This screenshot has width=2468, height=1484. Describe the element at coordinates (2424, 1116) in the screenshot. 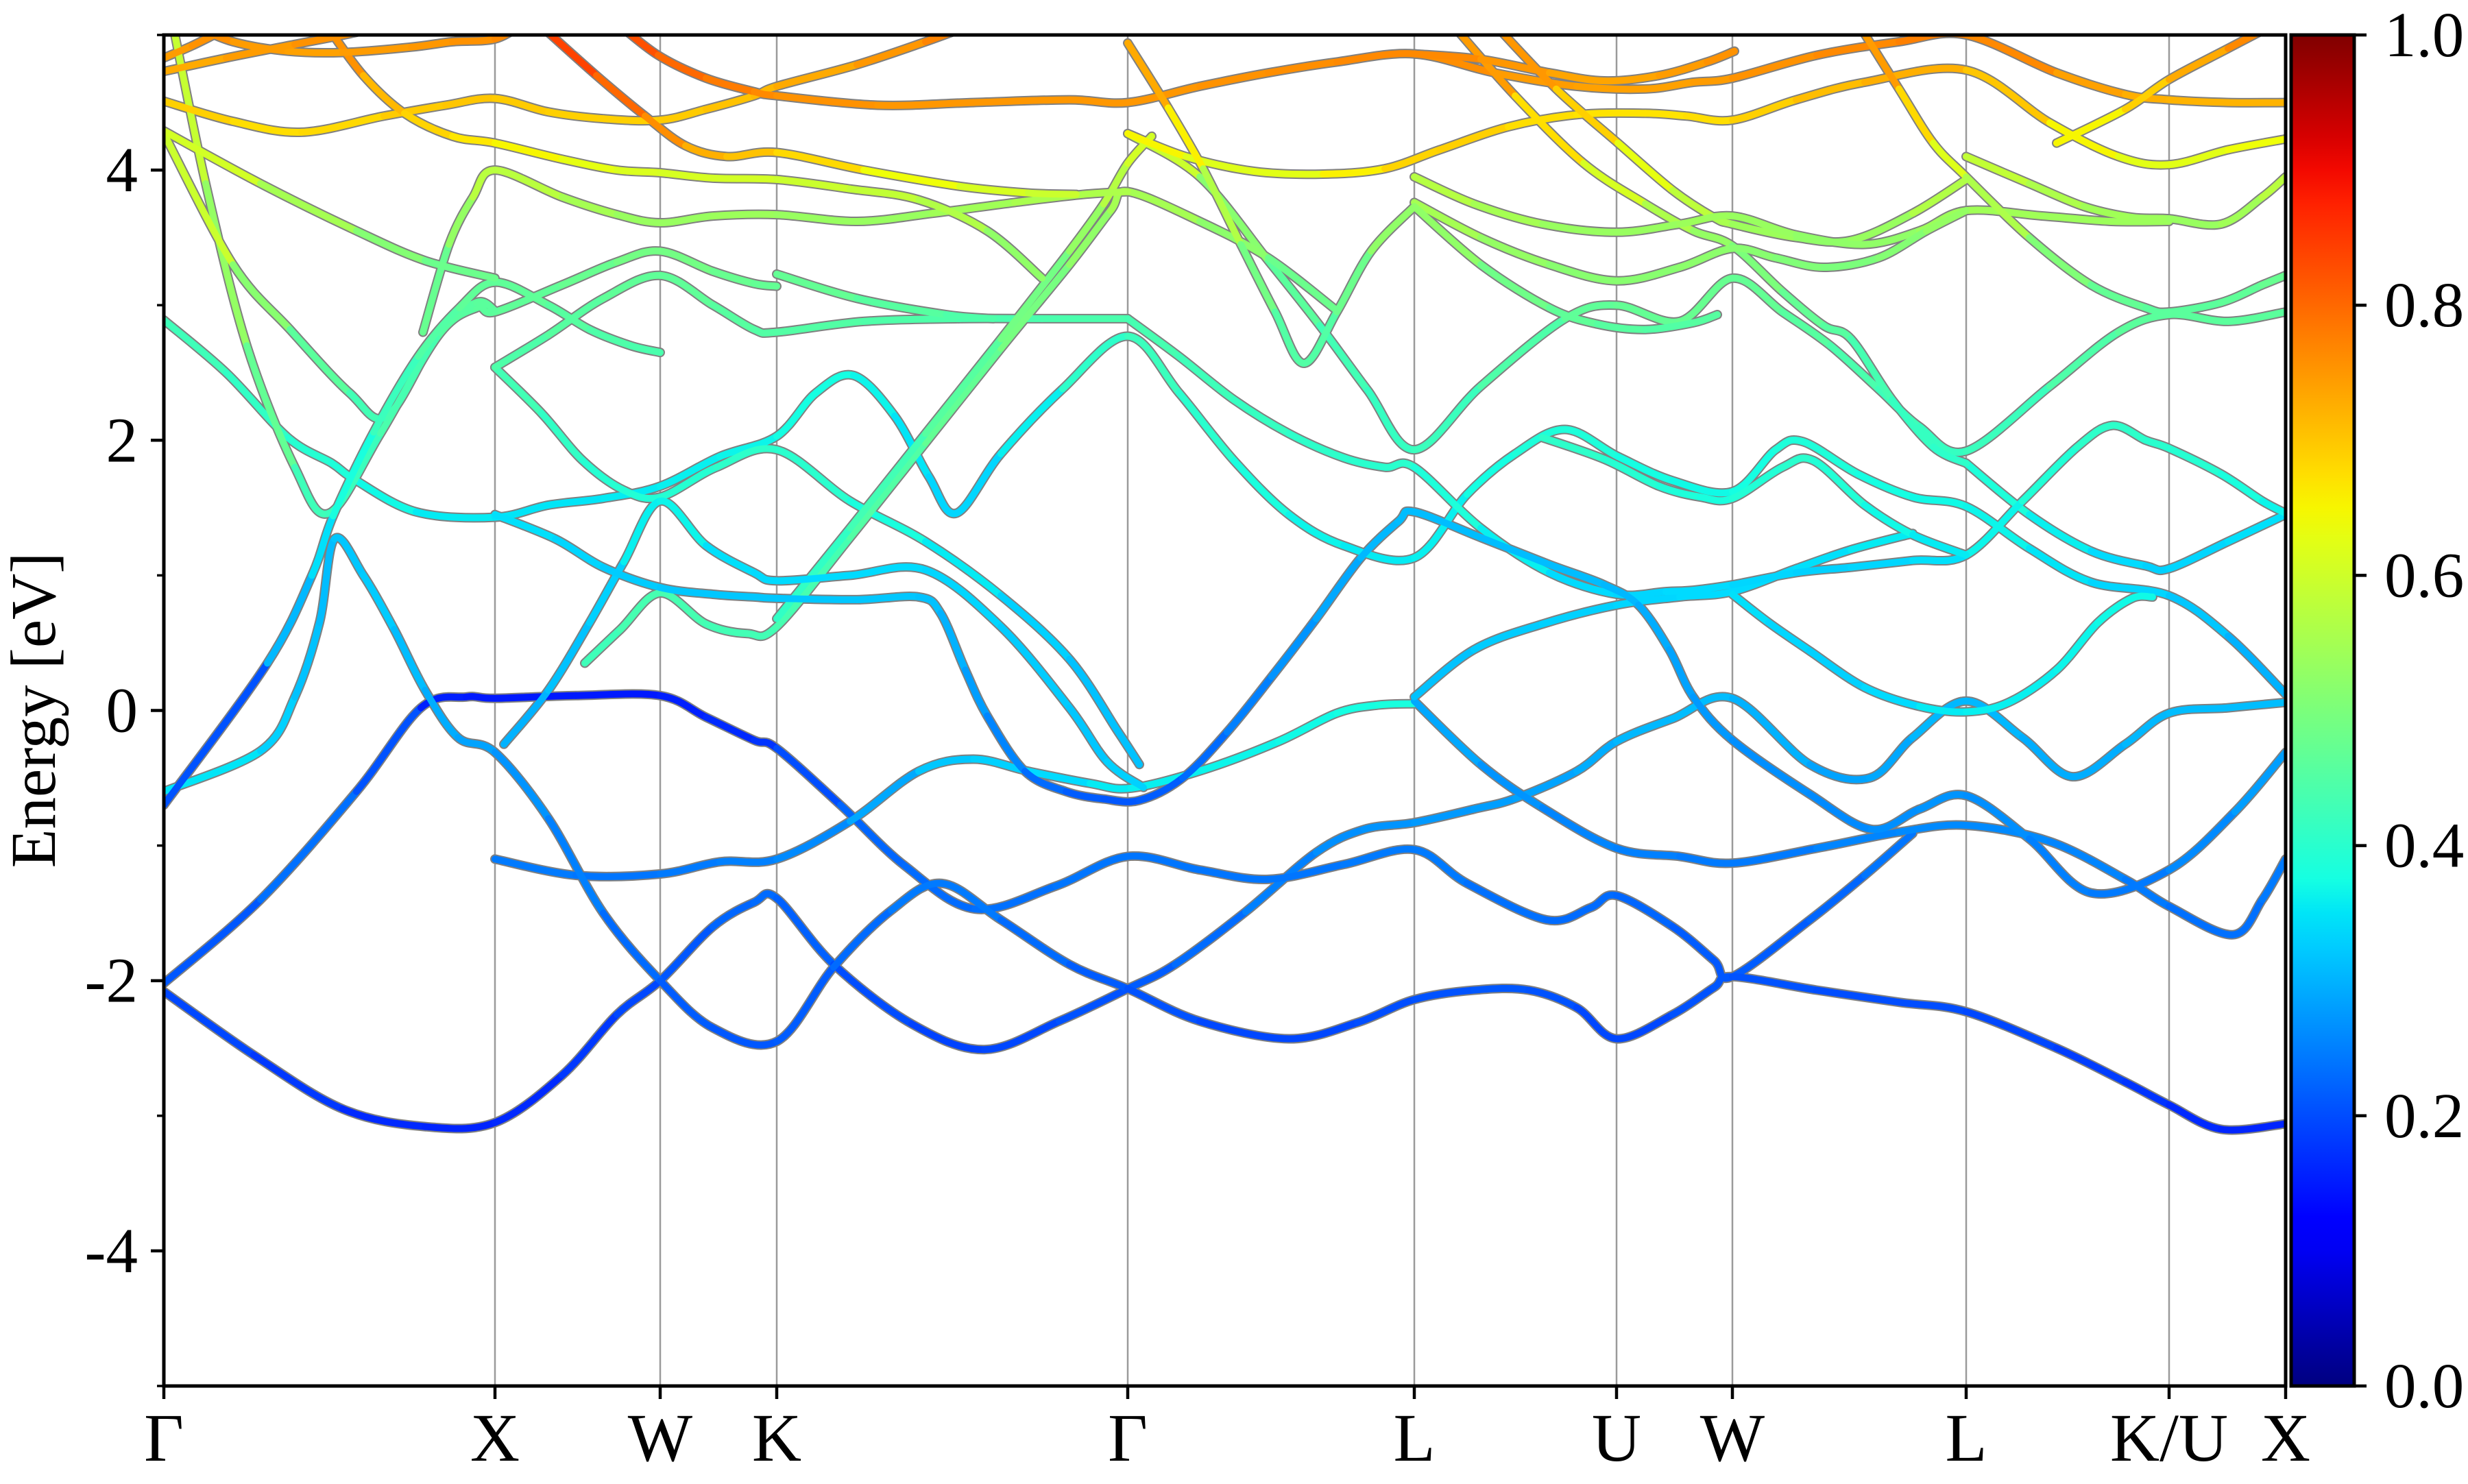

I see `svg-text: 0.2` at that location.